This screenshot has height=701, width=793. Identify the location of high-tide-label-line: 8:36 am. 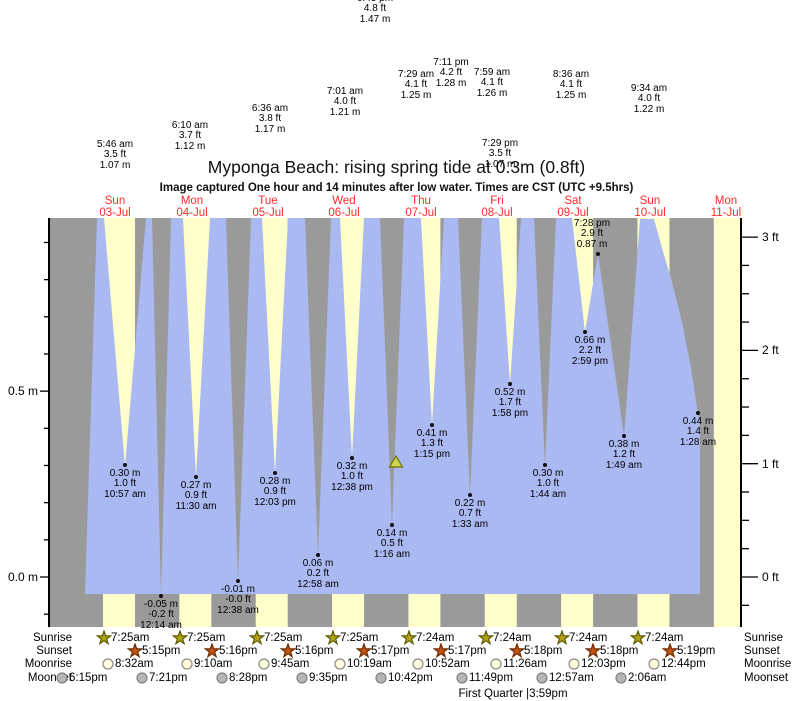
(571, 74).